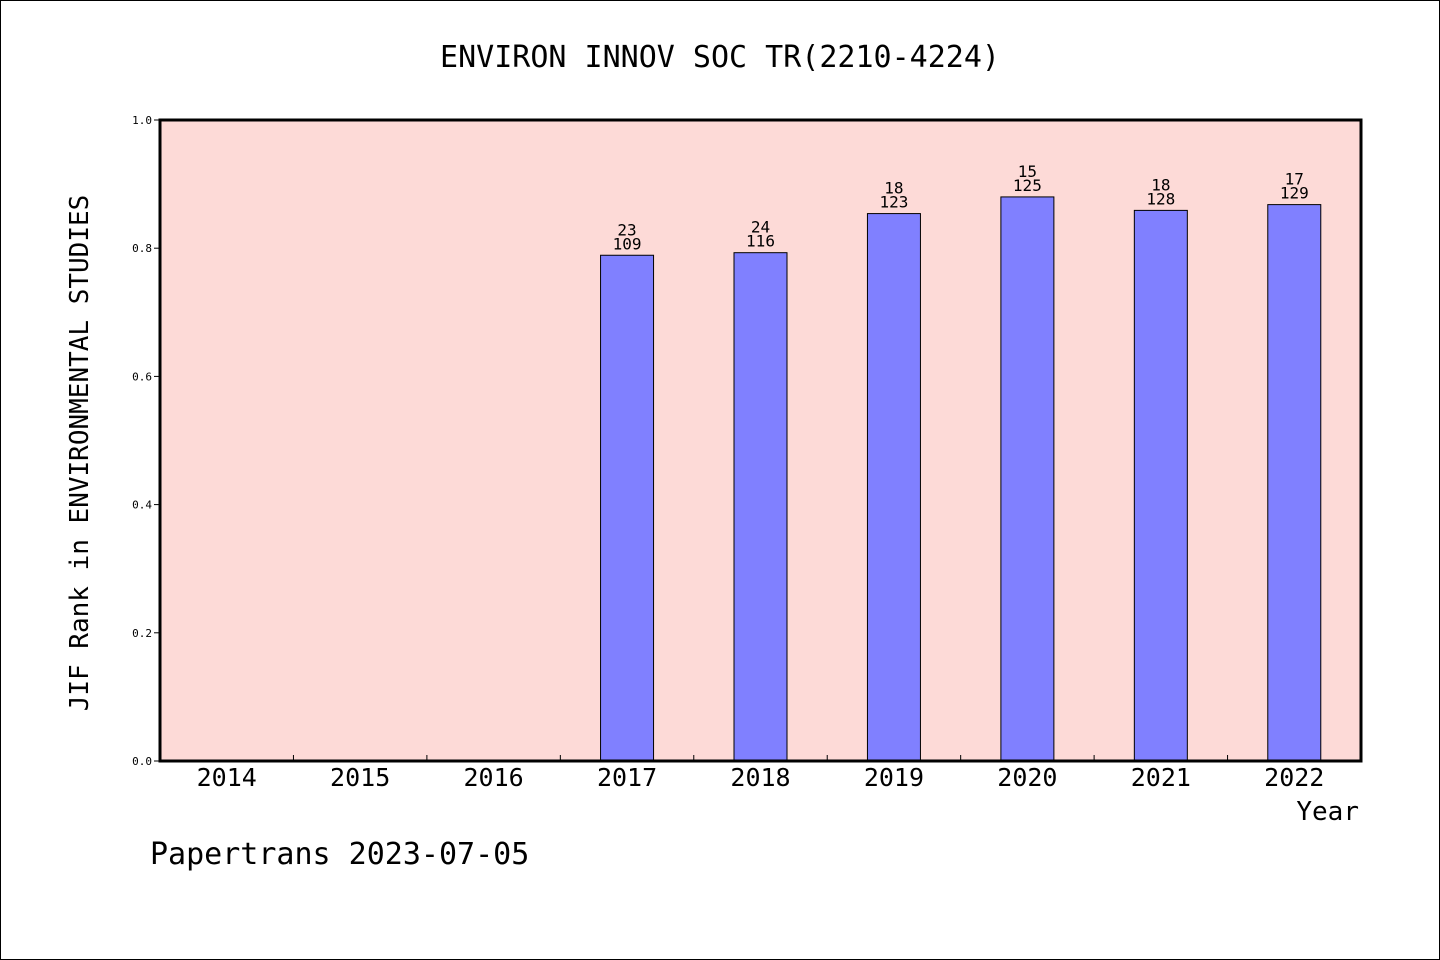 The width and height of the screenshot is (1440, 960). What do you see at coordinates (893, 188) in the screenshot?
I see `rank-label-2019: 18` at bounding box center [893, 188].